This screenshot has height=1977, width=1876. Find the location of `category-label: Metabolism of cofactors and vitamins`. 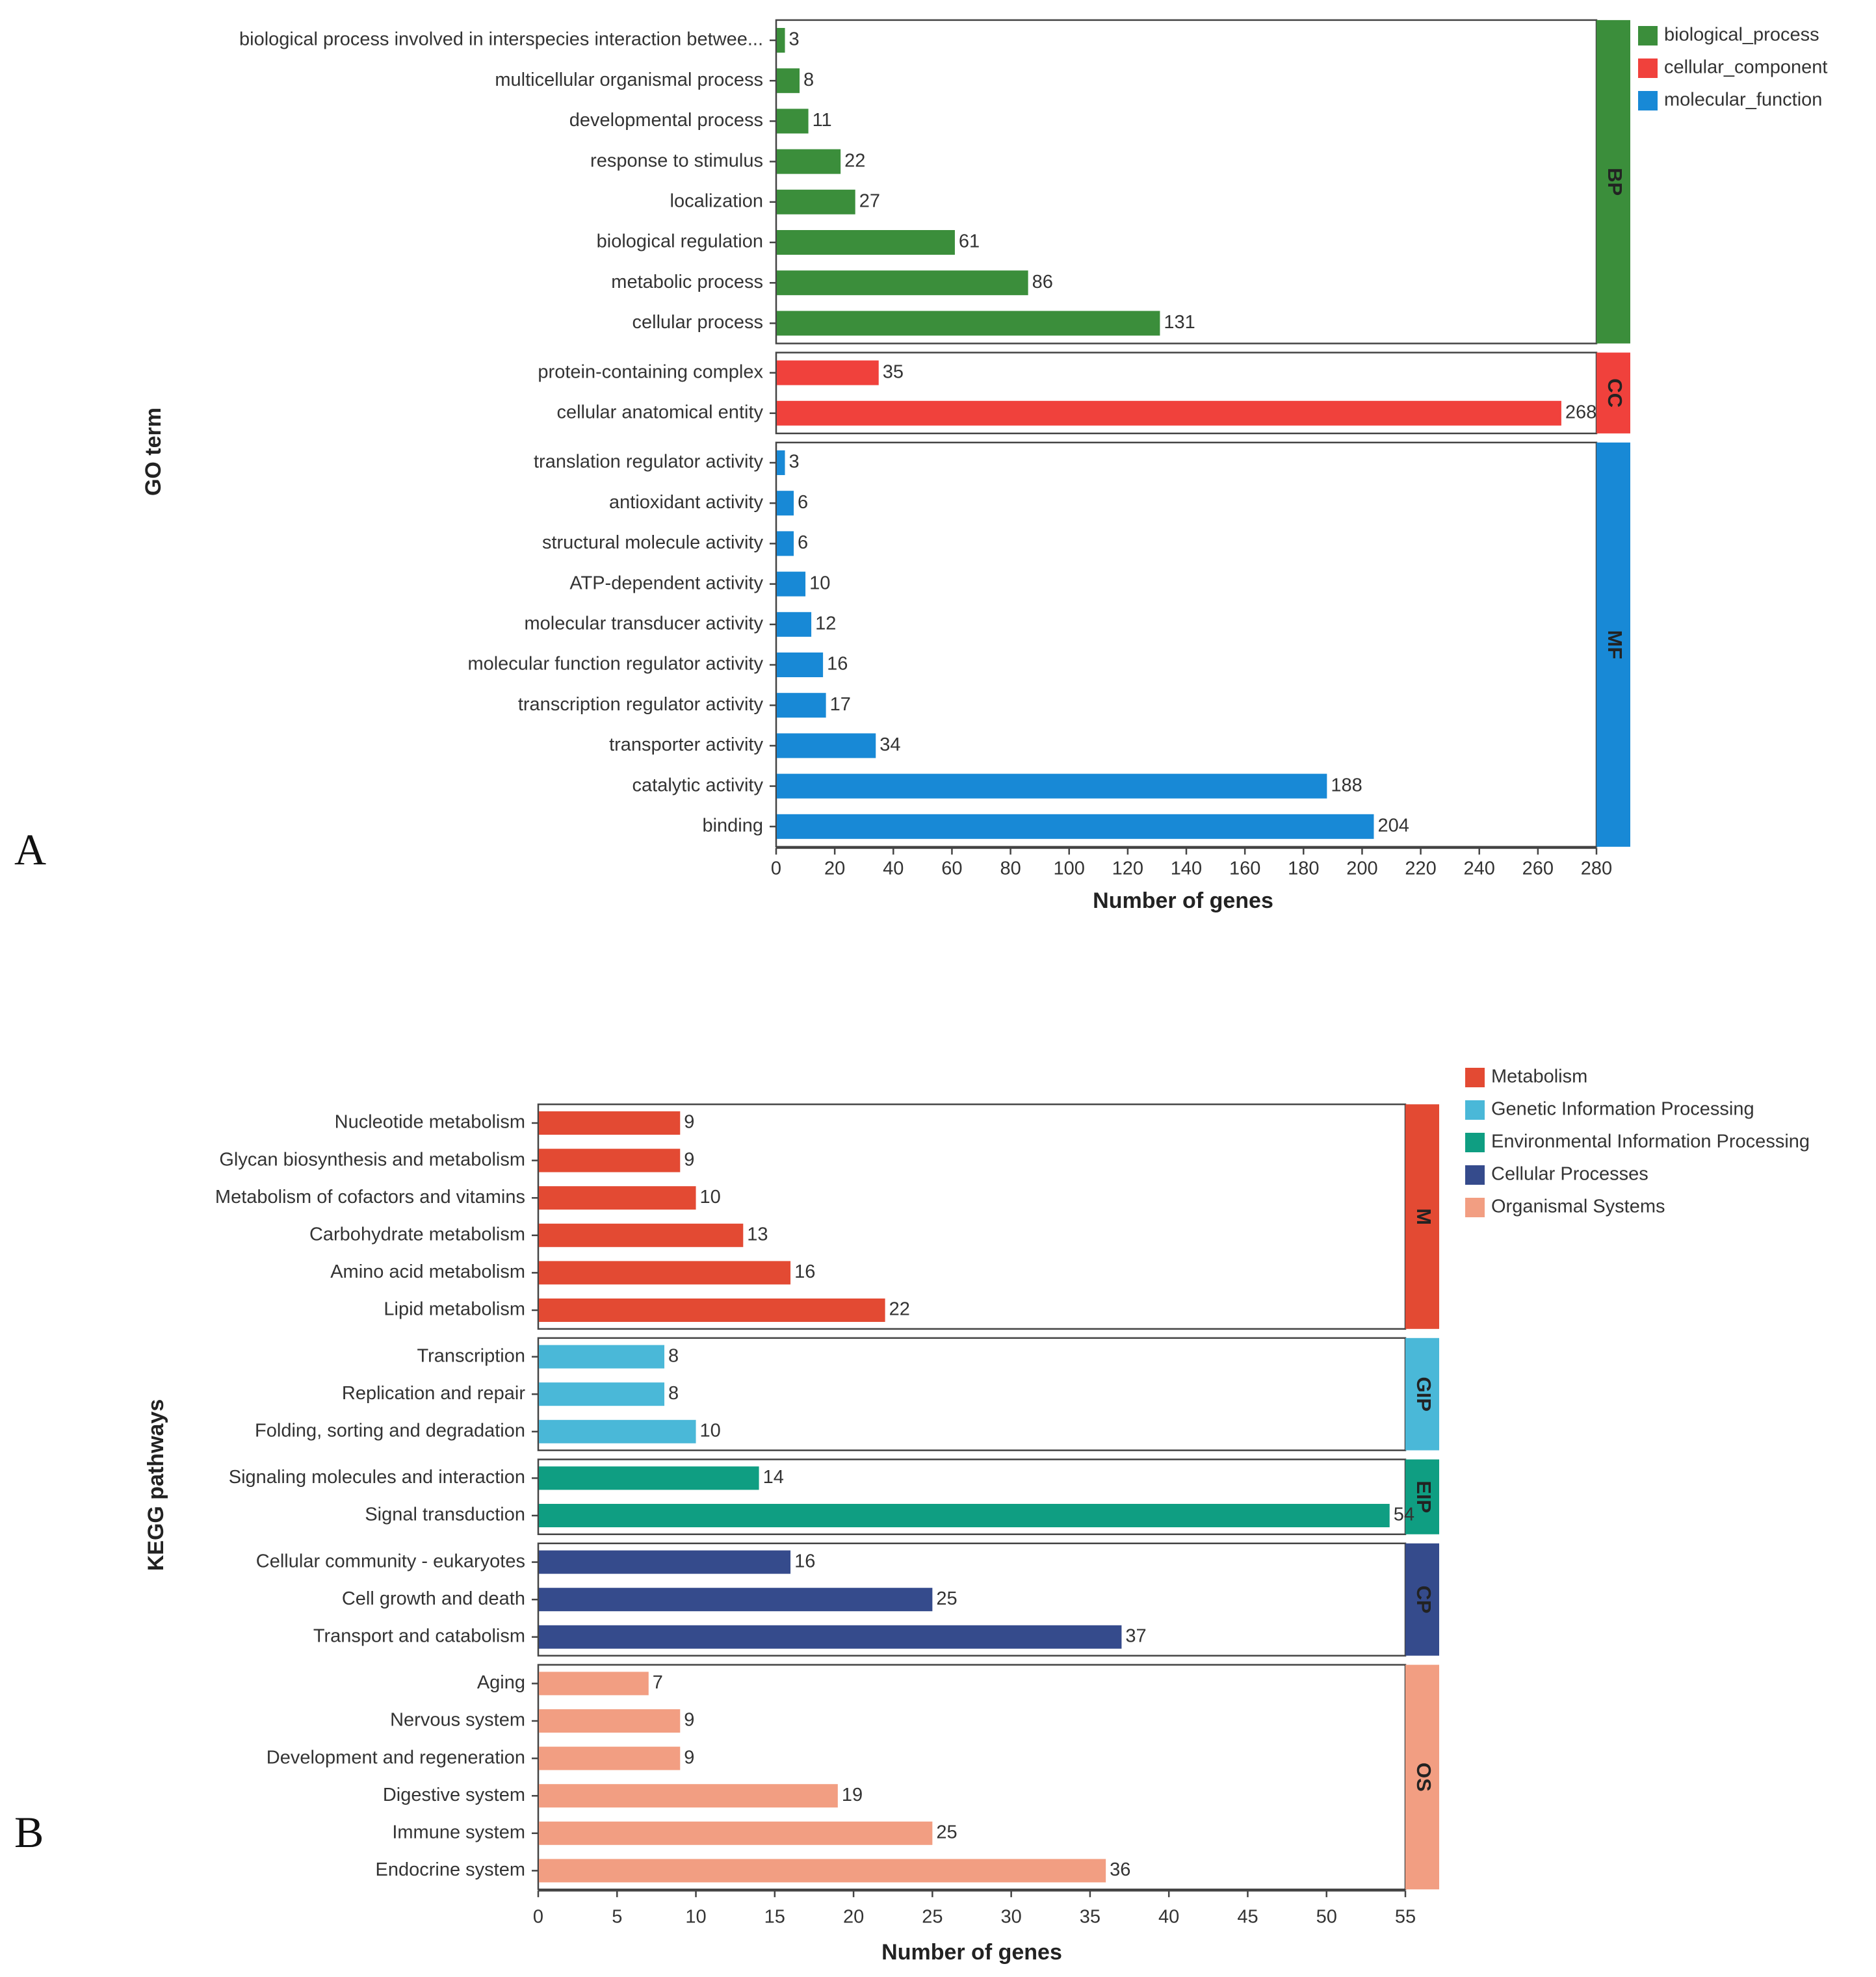

category-label: Metabolism of cofactors and vitamins is located at coordinates (370, 1197).